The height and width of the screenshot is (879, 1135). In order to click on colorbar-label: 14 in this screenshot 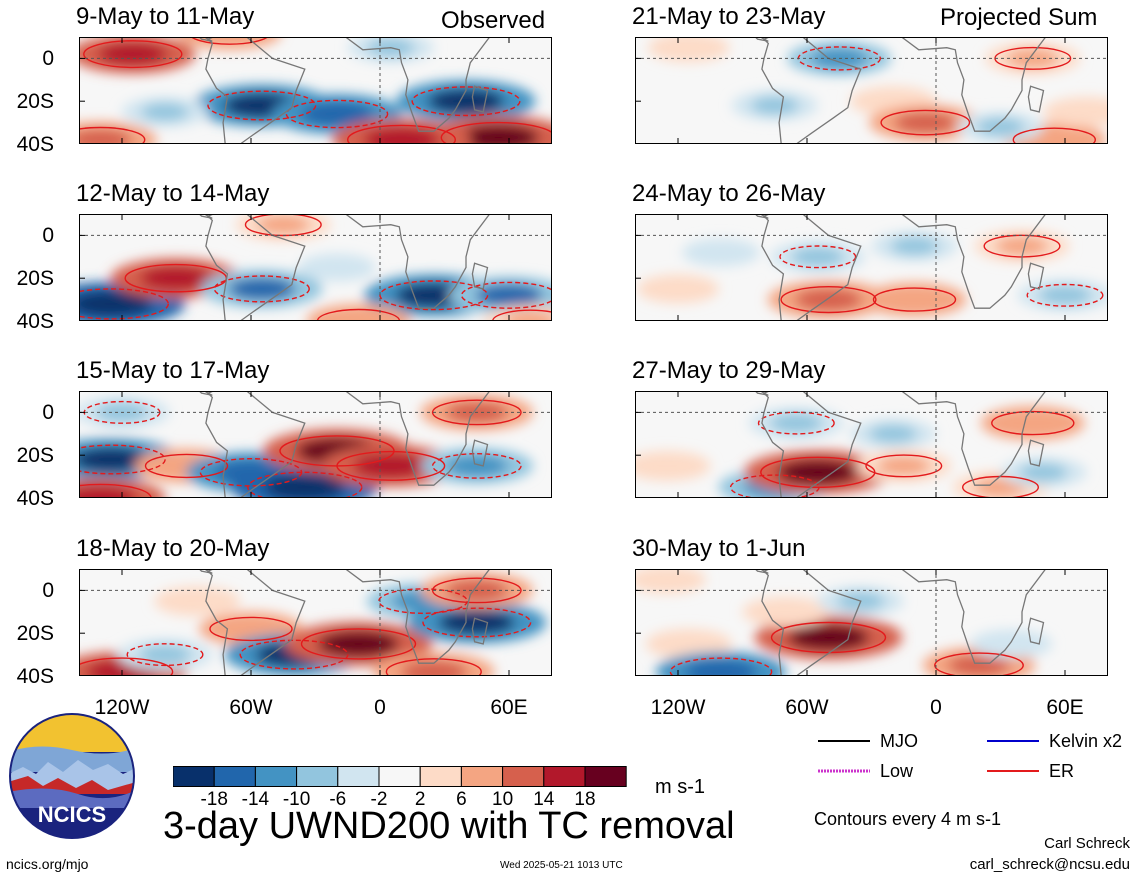, I will do `click(544, 799)`.